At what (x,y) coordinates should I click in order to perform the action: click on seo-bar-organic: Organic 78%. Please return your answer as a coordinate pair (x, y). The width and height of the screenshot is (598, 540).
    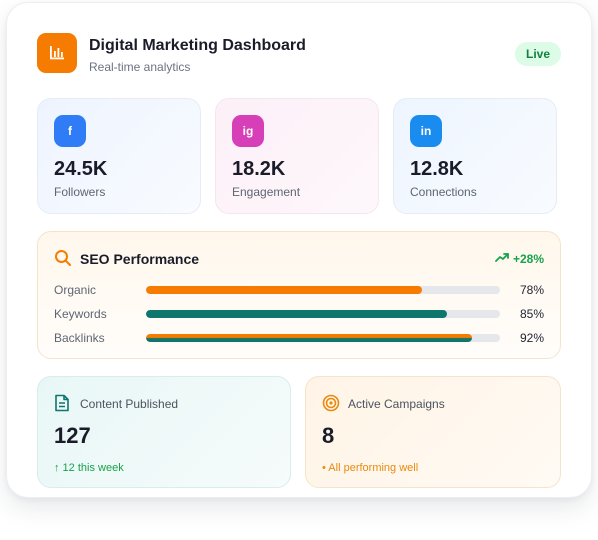
    Looking at the image, I should click on (299, 290).